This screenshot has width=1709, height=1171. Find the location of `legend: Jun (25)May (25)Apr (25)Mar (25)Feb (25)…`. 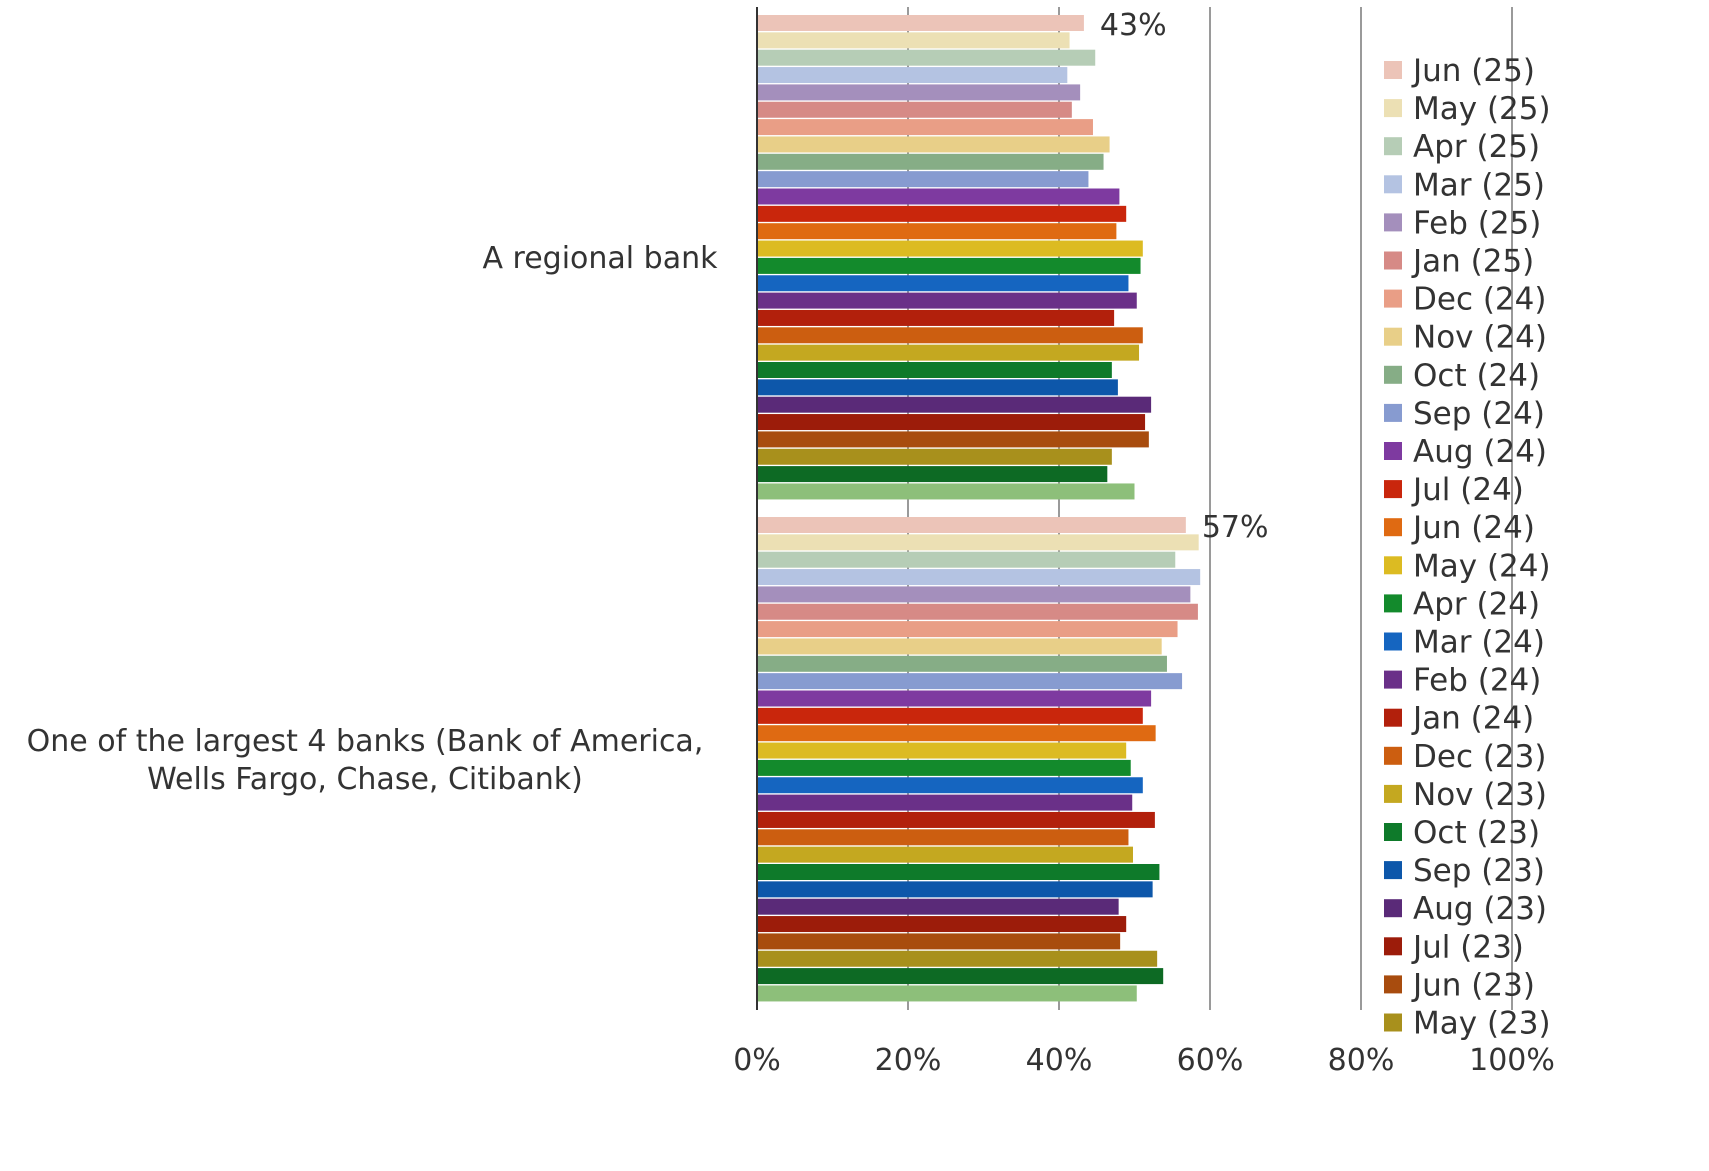

legend: Jun (25)May (25)Apr (25)Mar (25)Feb (25)… is located at coordinates (1467, 547).